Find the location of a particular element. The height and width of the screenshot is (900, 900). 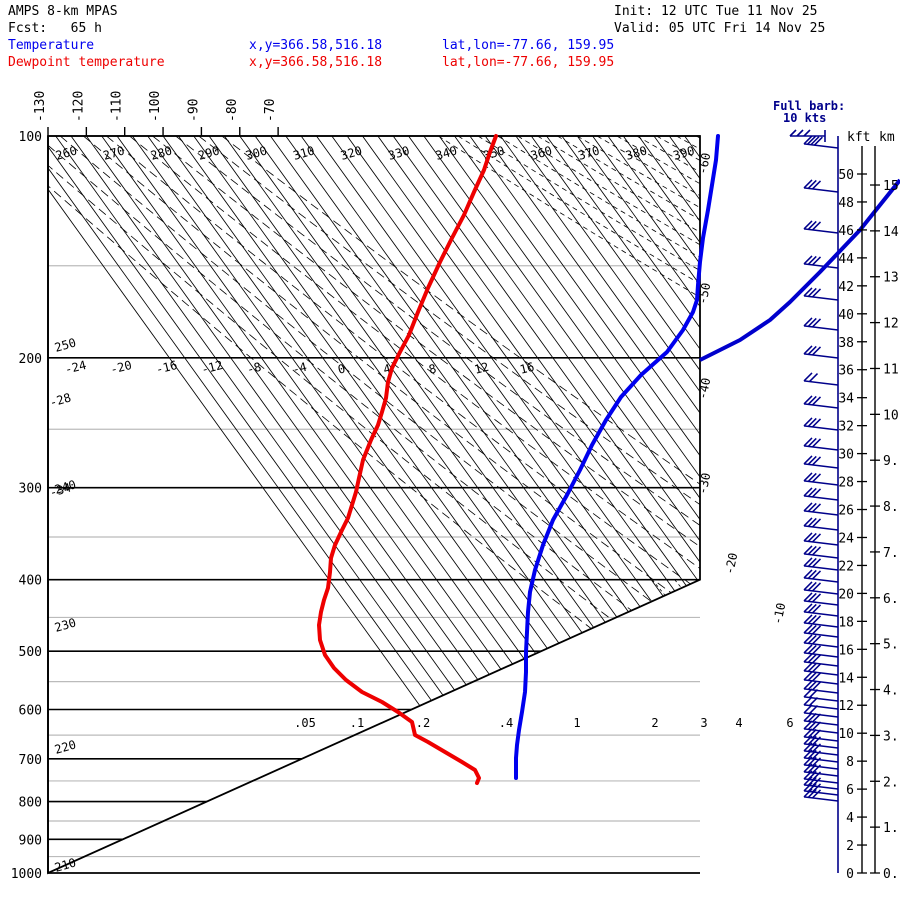

isotherm-inline-labels: -24 -20 -16 -12 -8 -4 0 4 8 12 16 is located at coordinates (299, 367).